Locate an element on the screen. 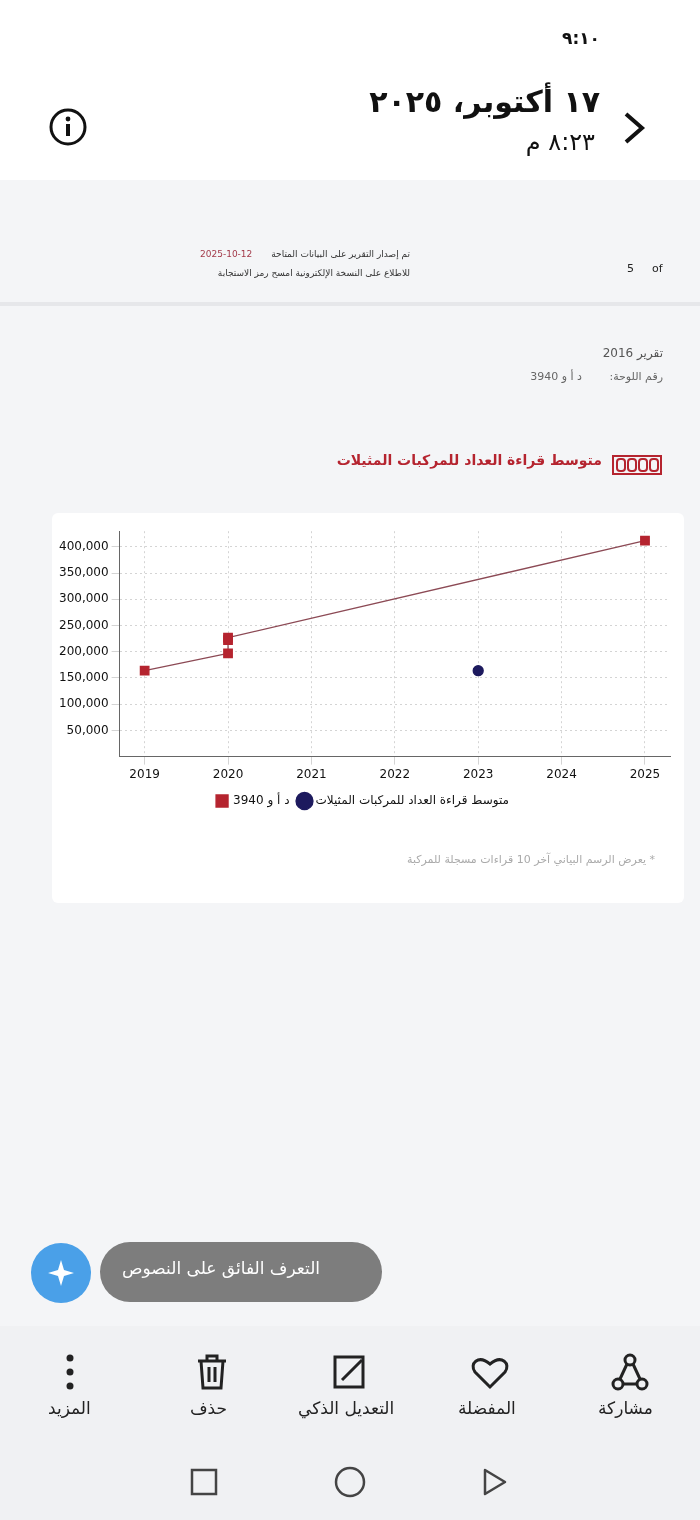  legend-label: د أ و 3940 is located at coordinates (261, 800).